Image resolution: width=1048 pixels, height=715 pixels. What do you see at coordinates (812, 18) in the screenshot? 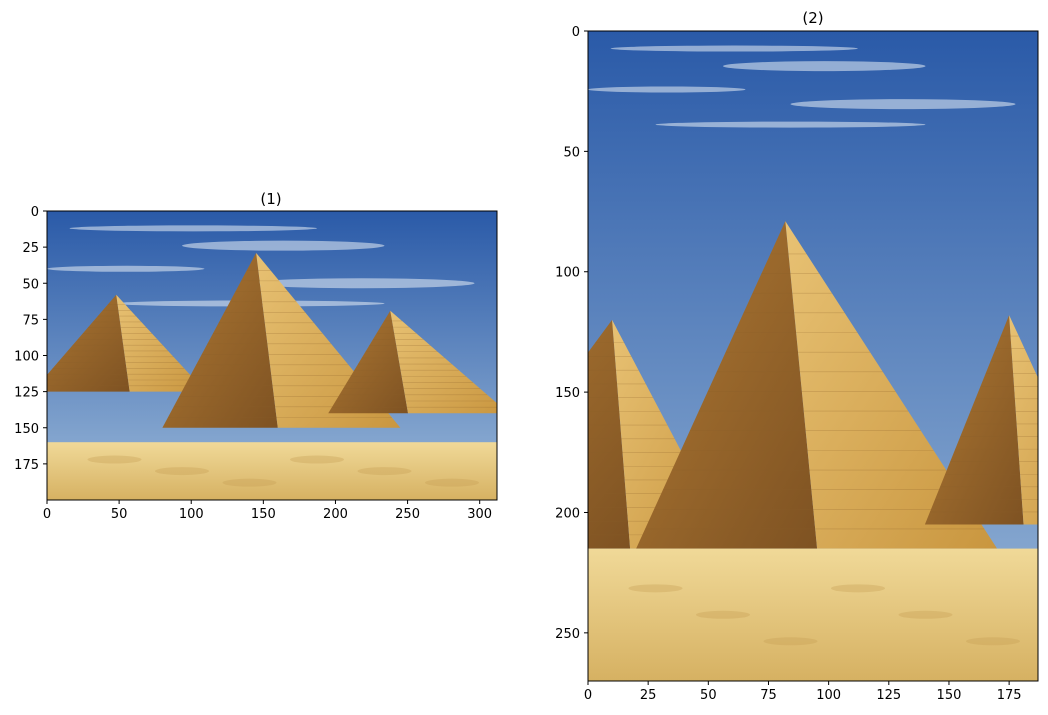
I see `subplot-2-title: (2)` at bounding box center [812, 18].